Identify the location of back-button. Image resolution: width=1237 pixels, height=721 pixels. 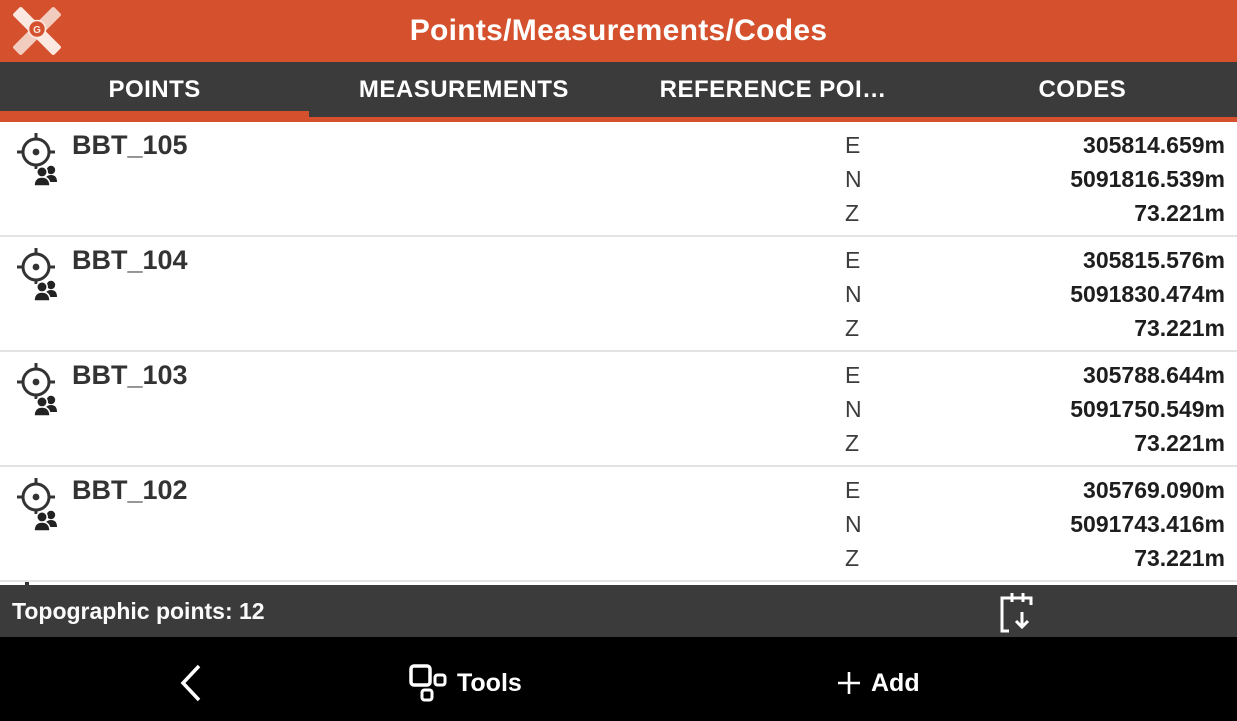
(191, 683).